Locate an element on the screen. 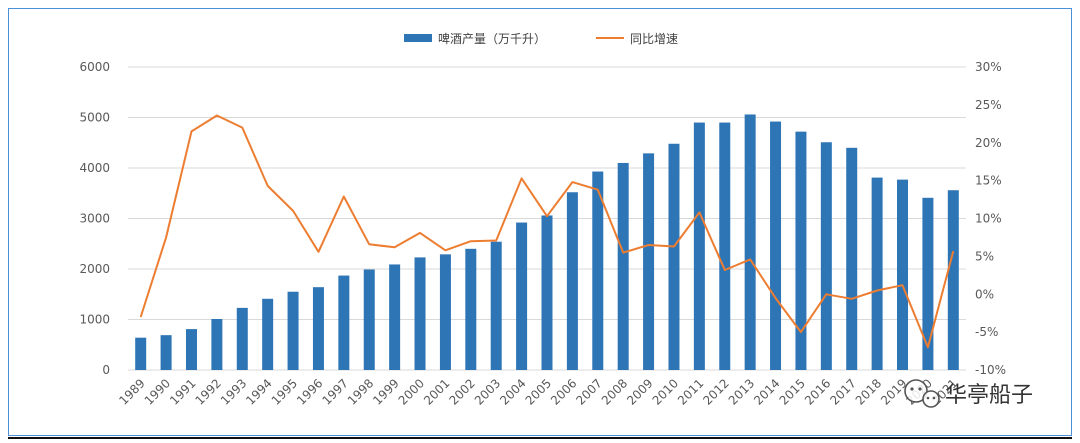  x-tick-label: 2002 is located at coordinates (461, 391).